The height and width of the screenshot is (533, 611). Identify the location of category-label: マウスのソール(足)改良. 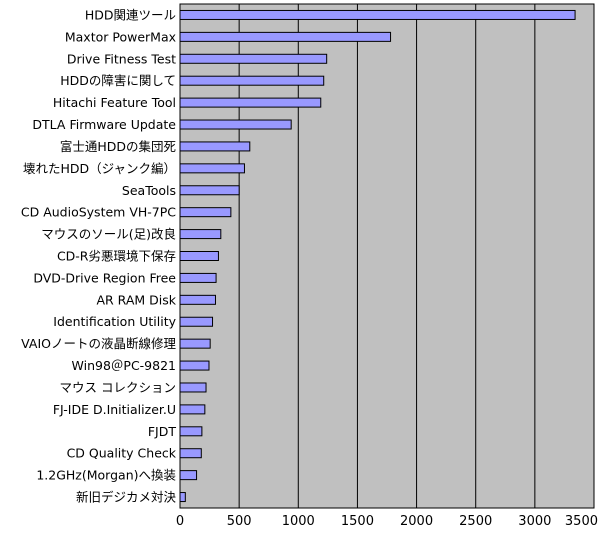
(108, 234).